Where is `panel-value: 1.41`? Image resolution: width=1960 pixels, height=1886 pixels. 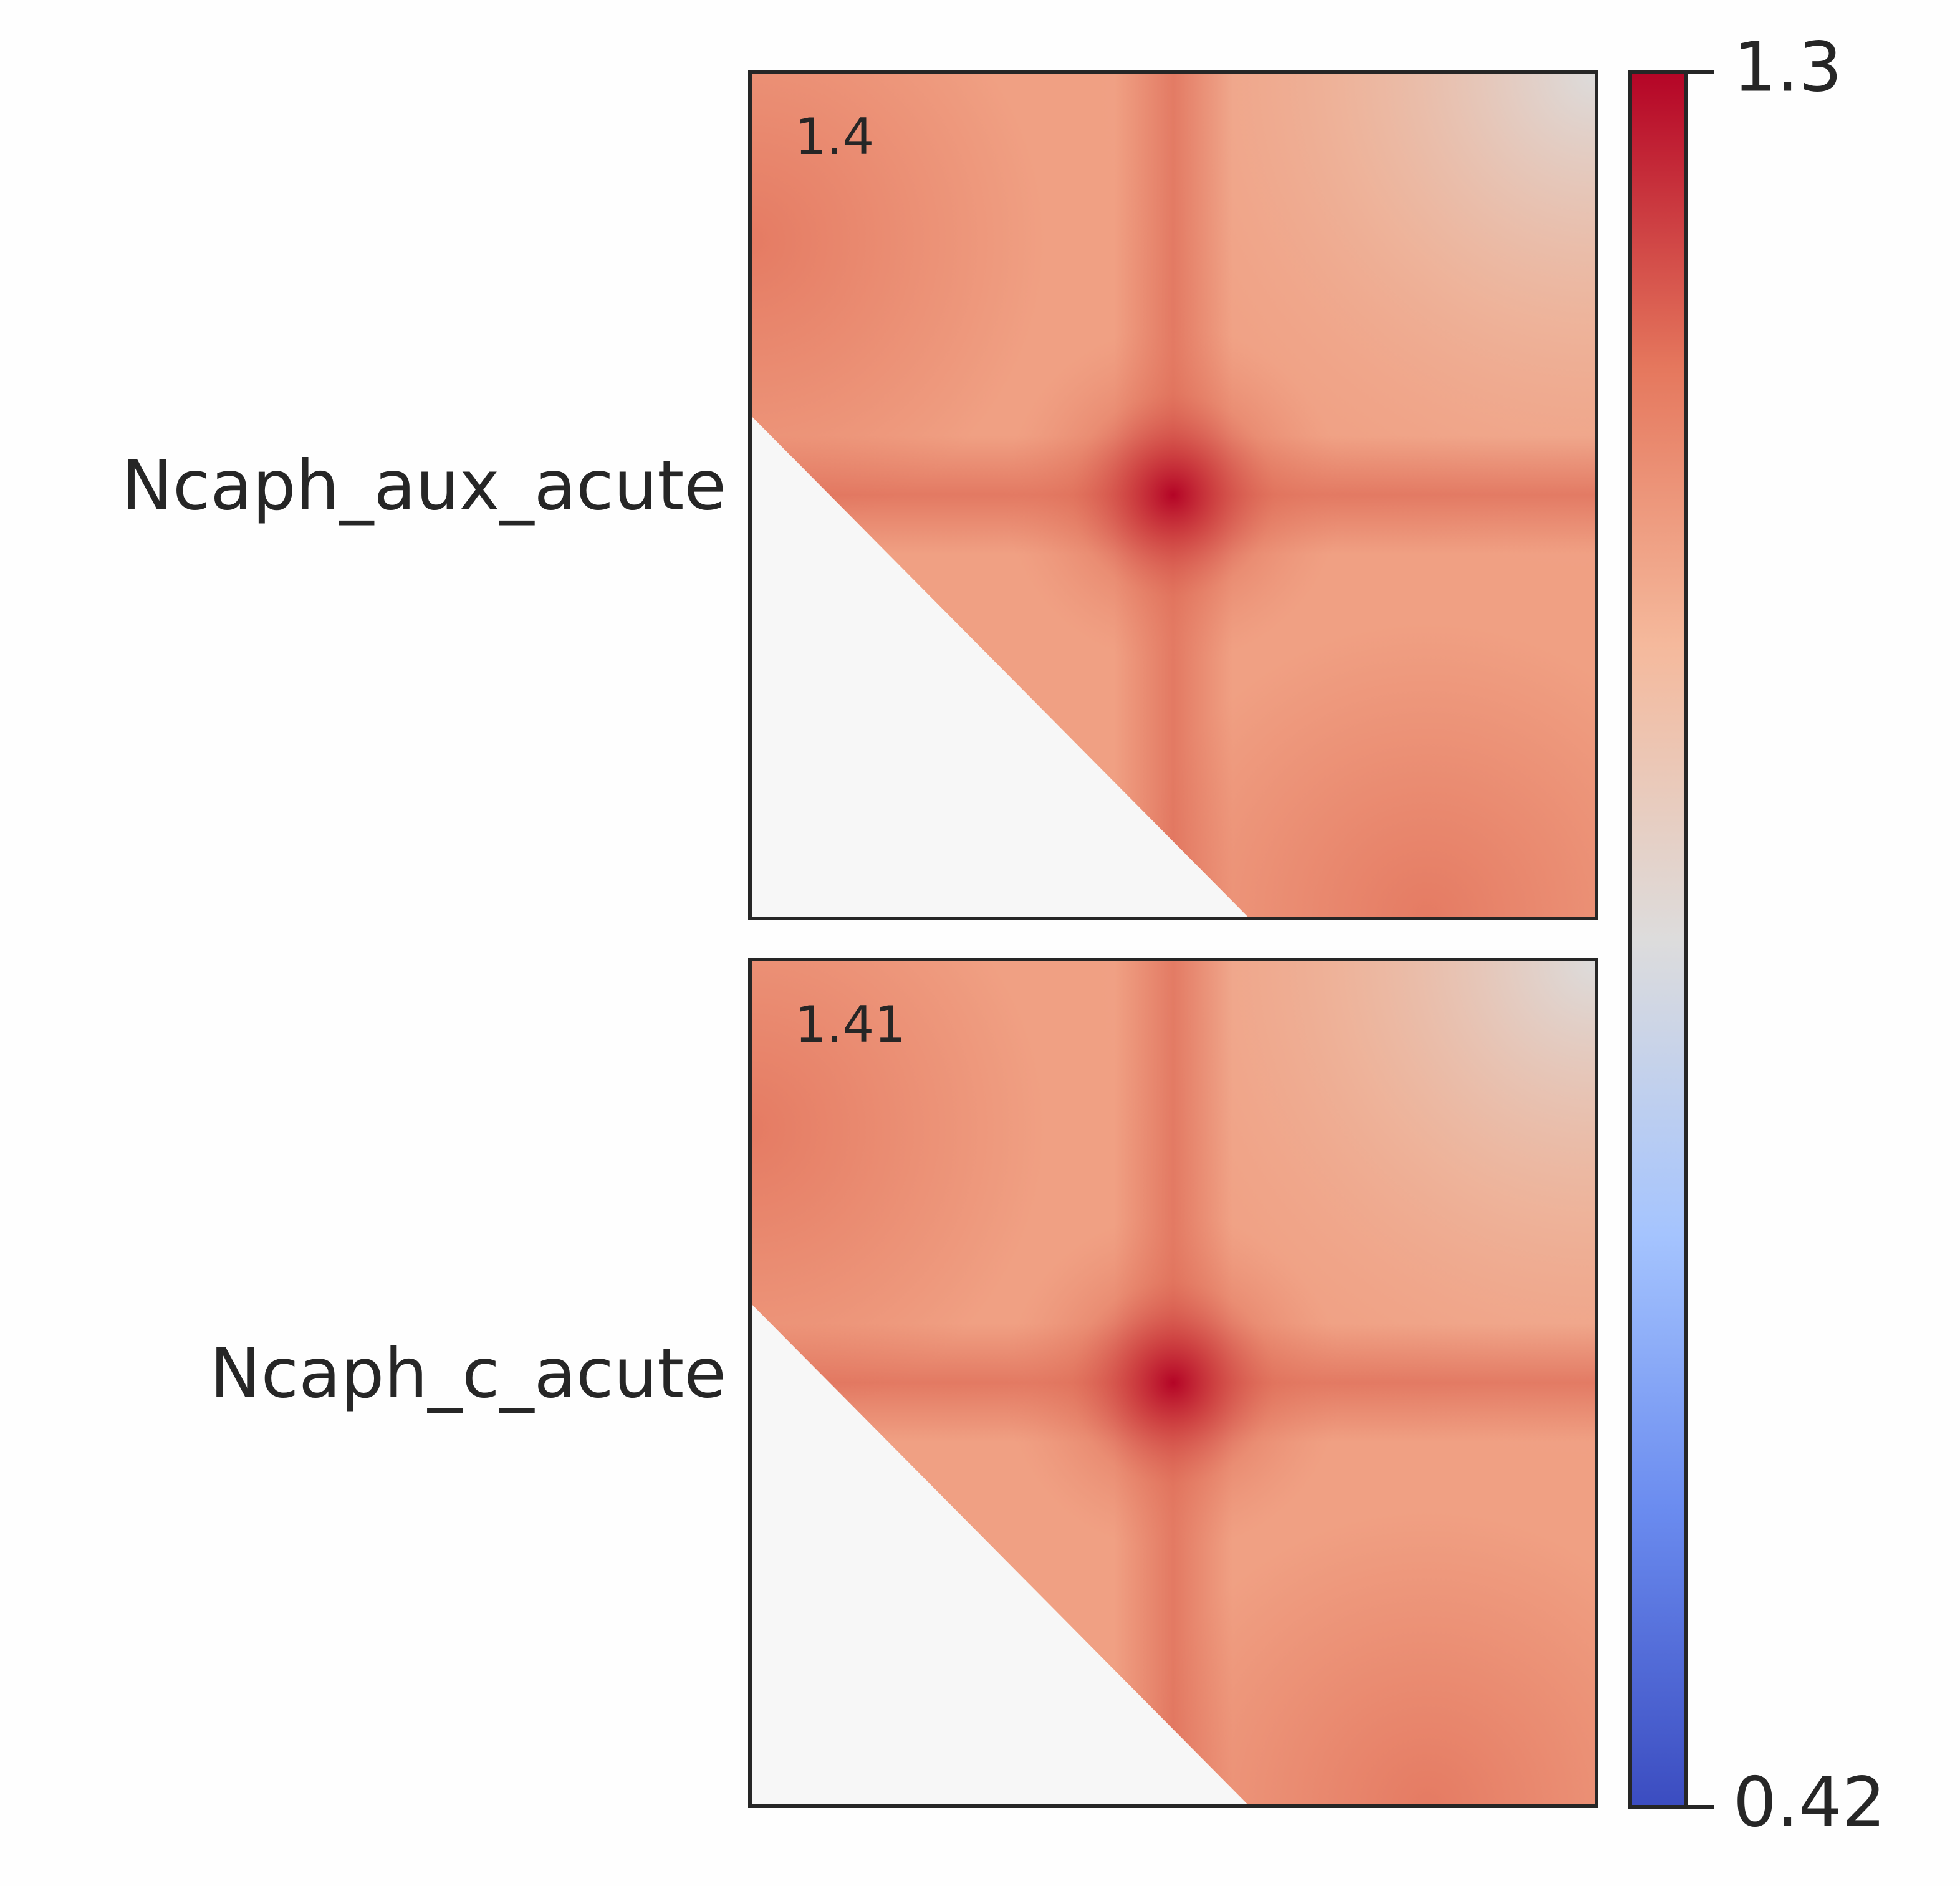
panel-value: 1.41 is located at coordinates (850, 1025).